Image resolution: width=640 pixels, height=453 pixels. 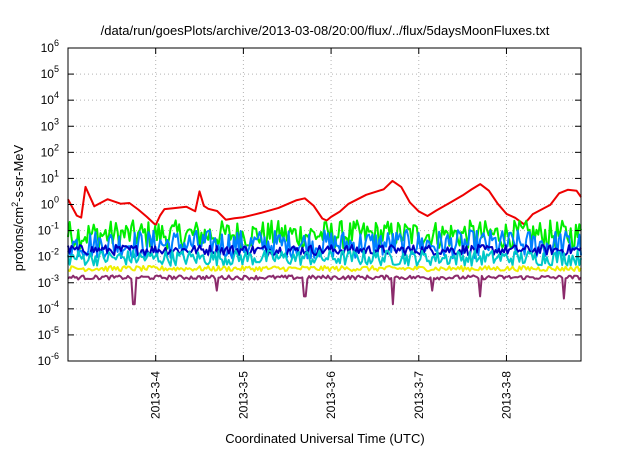 I want to click on y-tick-label: 10⁰, so click(x=50, y=203).